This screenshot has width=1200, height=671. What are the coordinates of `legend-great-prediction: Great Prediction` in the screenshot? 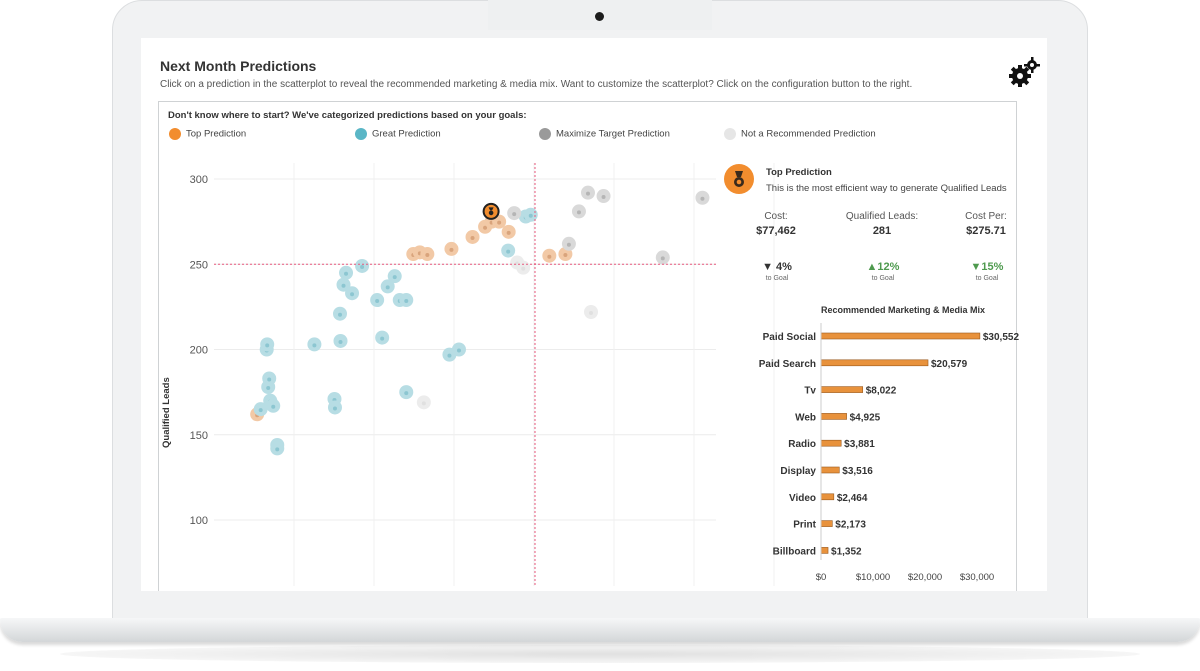 It's located at (398, 134).